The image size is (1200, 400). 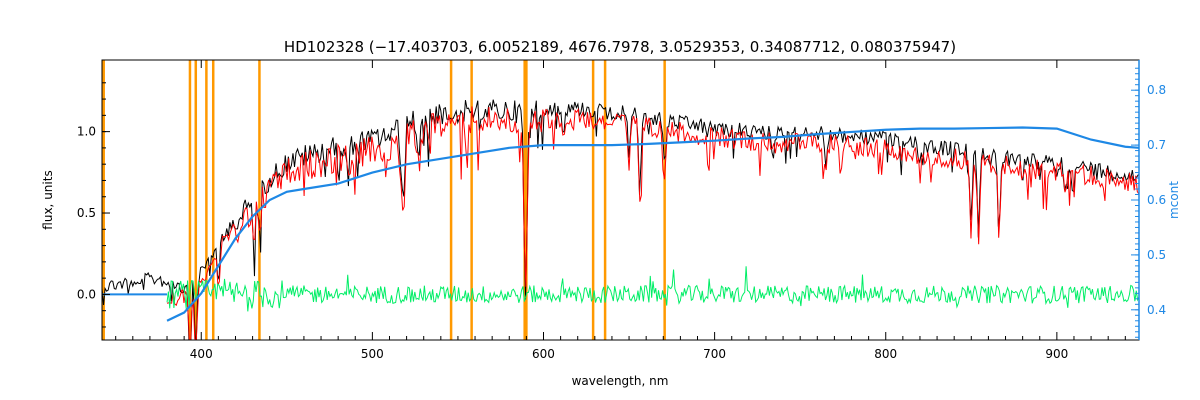 What do you see at coordinates (372, 354) in the screenshot?
I see `x-tick-label: 500` at bounding box center [372, 354].